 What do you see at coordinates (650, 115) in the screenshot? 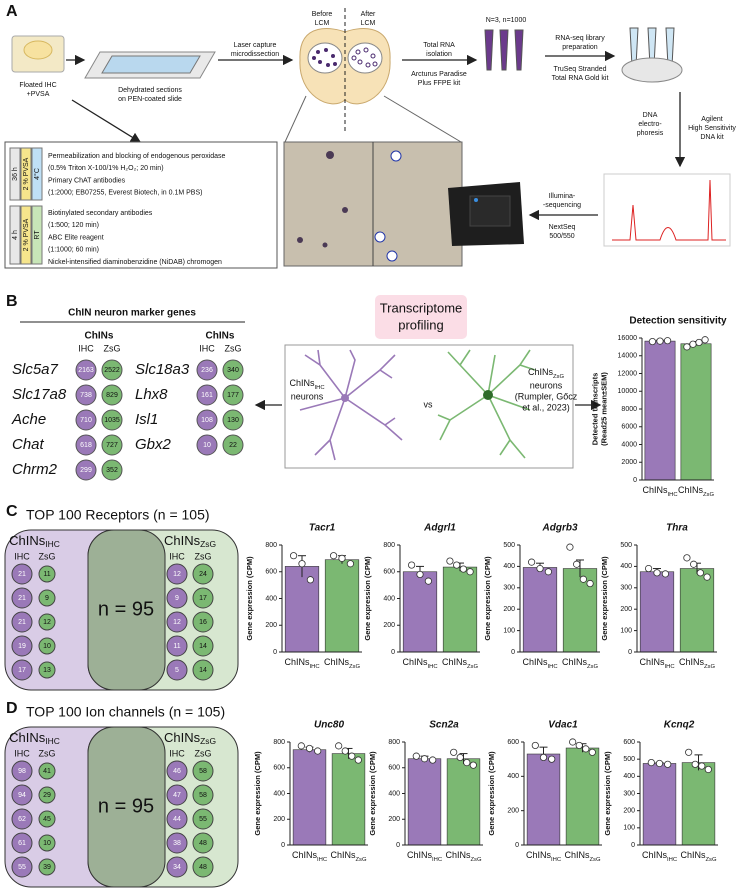
I see `step-label: DNA` at bounding box center [650, 115].